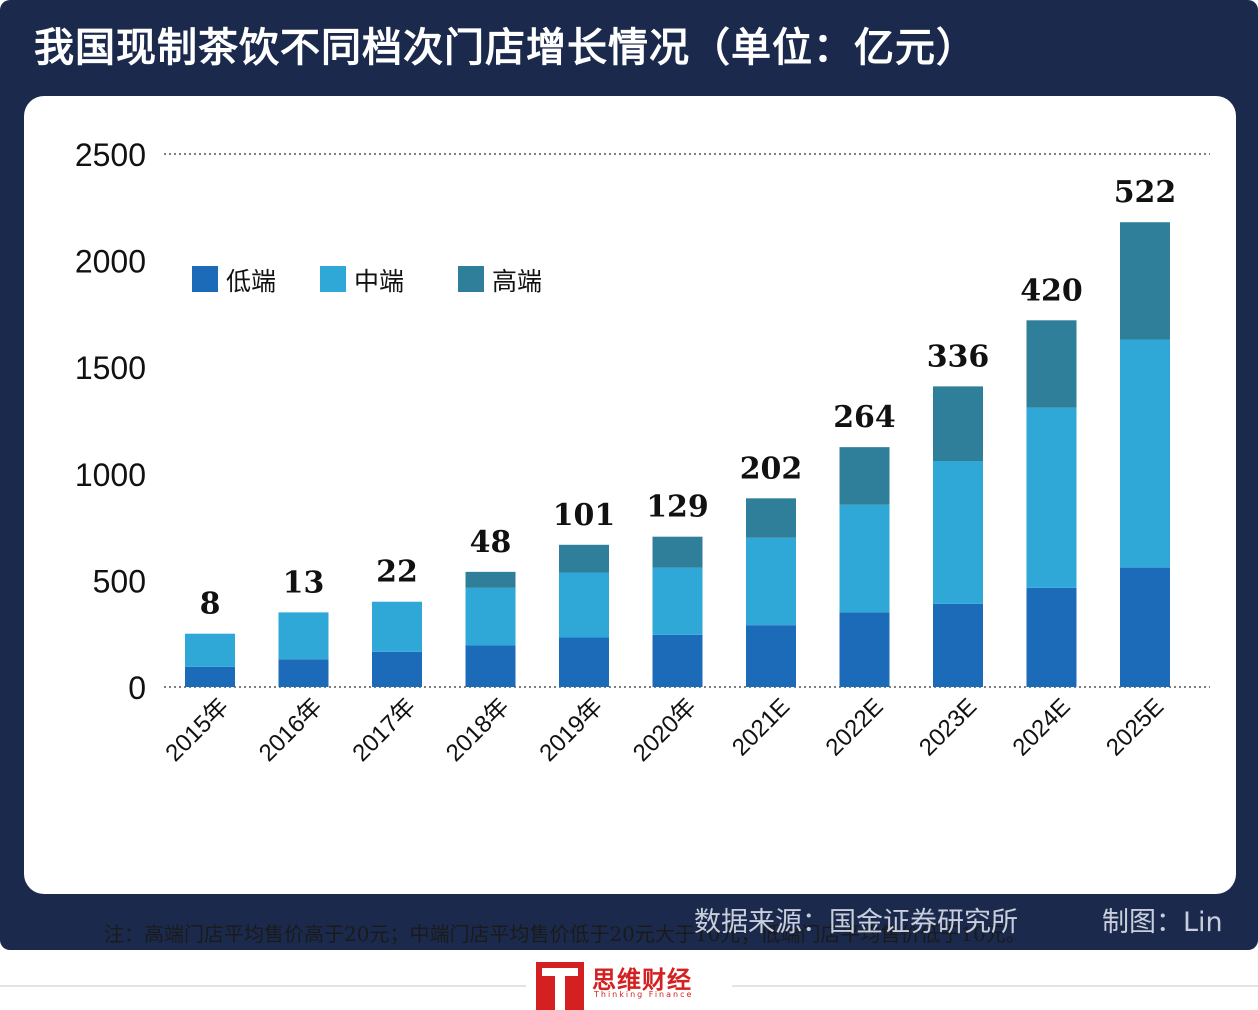 Image resolution: width=1258 pixels, height=1010 pixels. Describe the element at coordinates (251, 281) in the screenshot. I see `legend-label: 低端` at that location.